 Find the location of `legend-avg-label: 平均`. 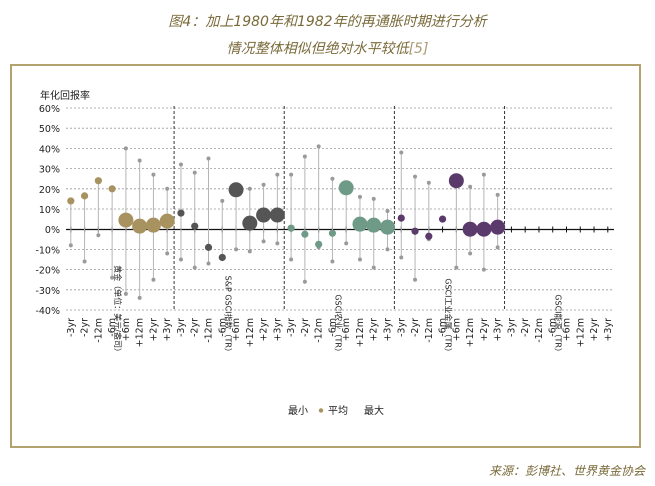

legend-avg-label: 平均 is located at coordinates (338, 411).